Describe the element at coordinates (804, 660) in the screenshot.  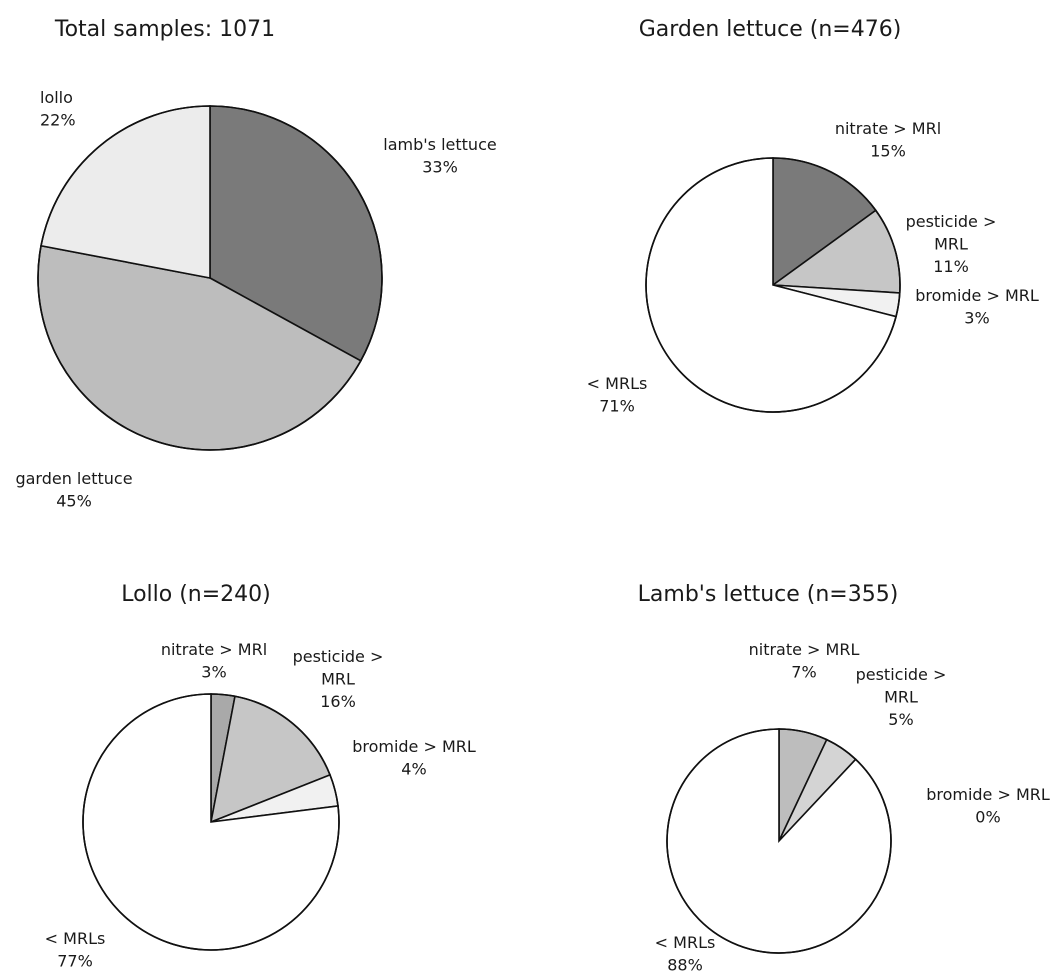
I see `slice-label: nitrate > MRL 7%` at that location.